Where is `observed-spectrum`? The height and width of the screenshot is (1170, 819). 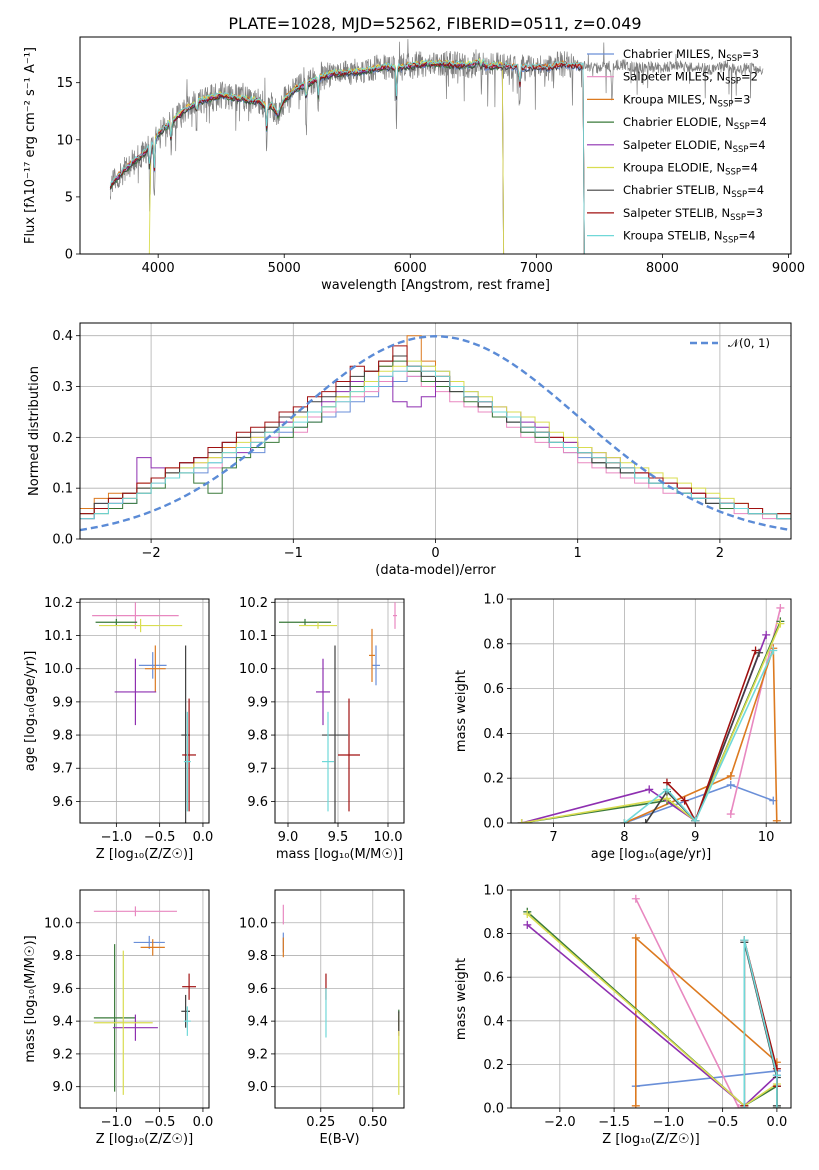 observed-spectrum is located at coordinates (436, 125).